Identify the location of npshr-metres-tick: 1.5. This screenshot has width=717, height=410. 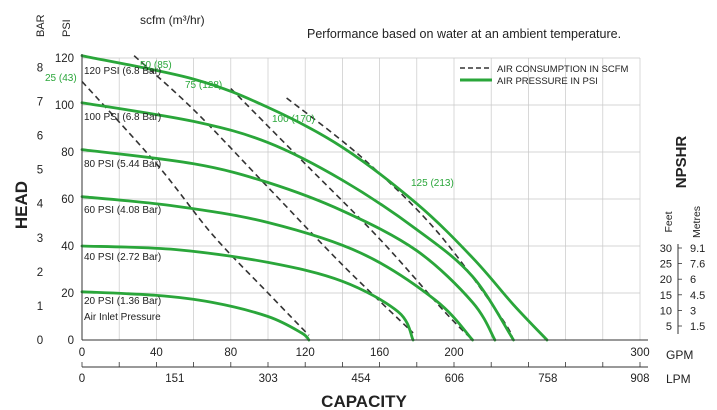
(697, 327).